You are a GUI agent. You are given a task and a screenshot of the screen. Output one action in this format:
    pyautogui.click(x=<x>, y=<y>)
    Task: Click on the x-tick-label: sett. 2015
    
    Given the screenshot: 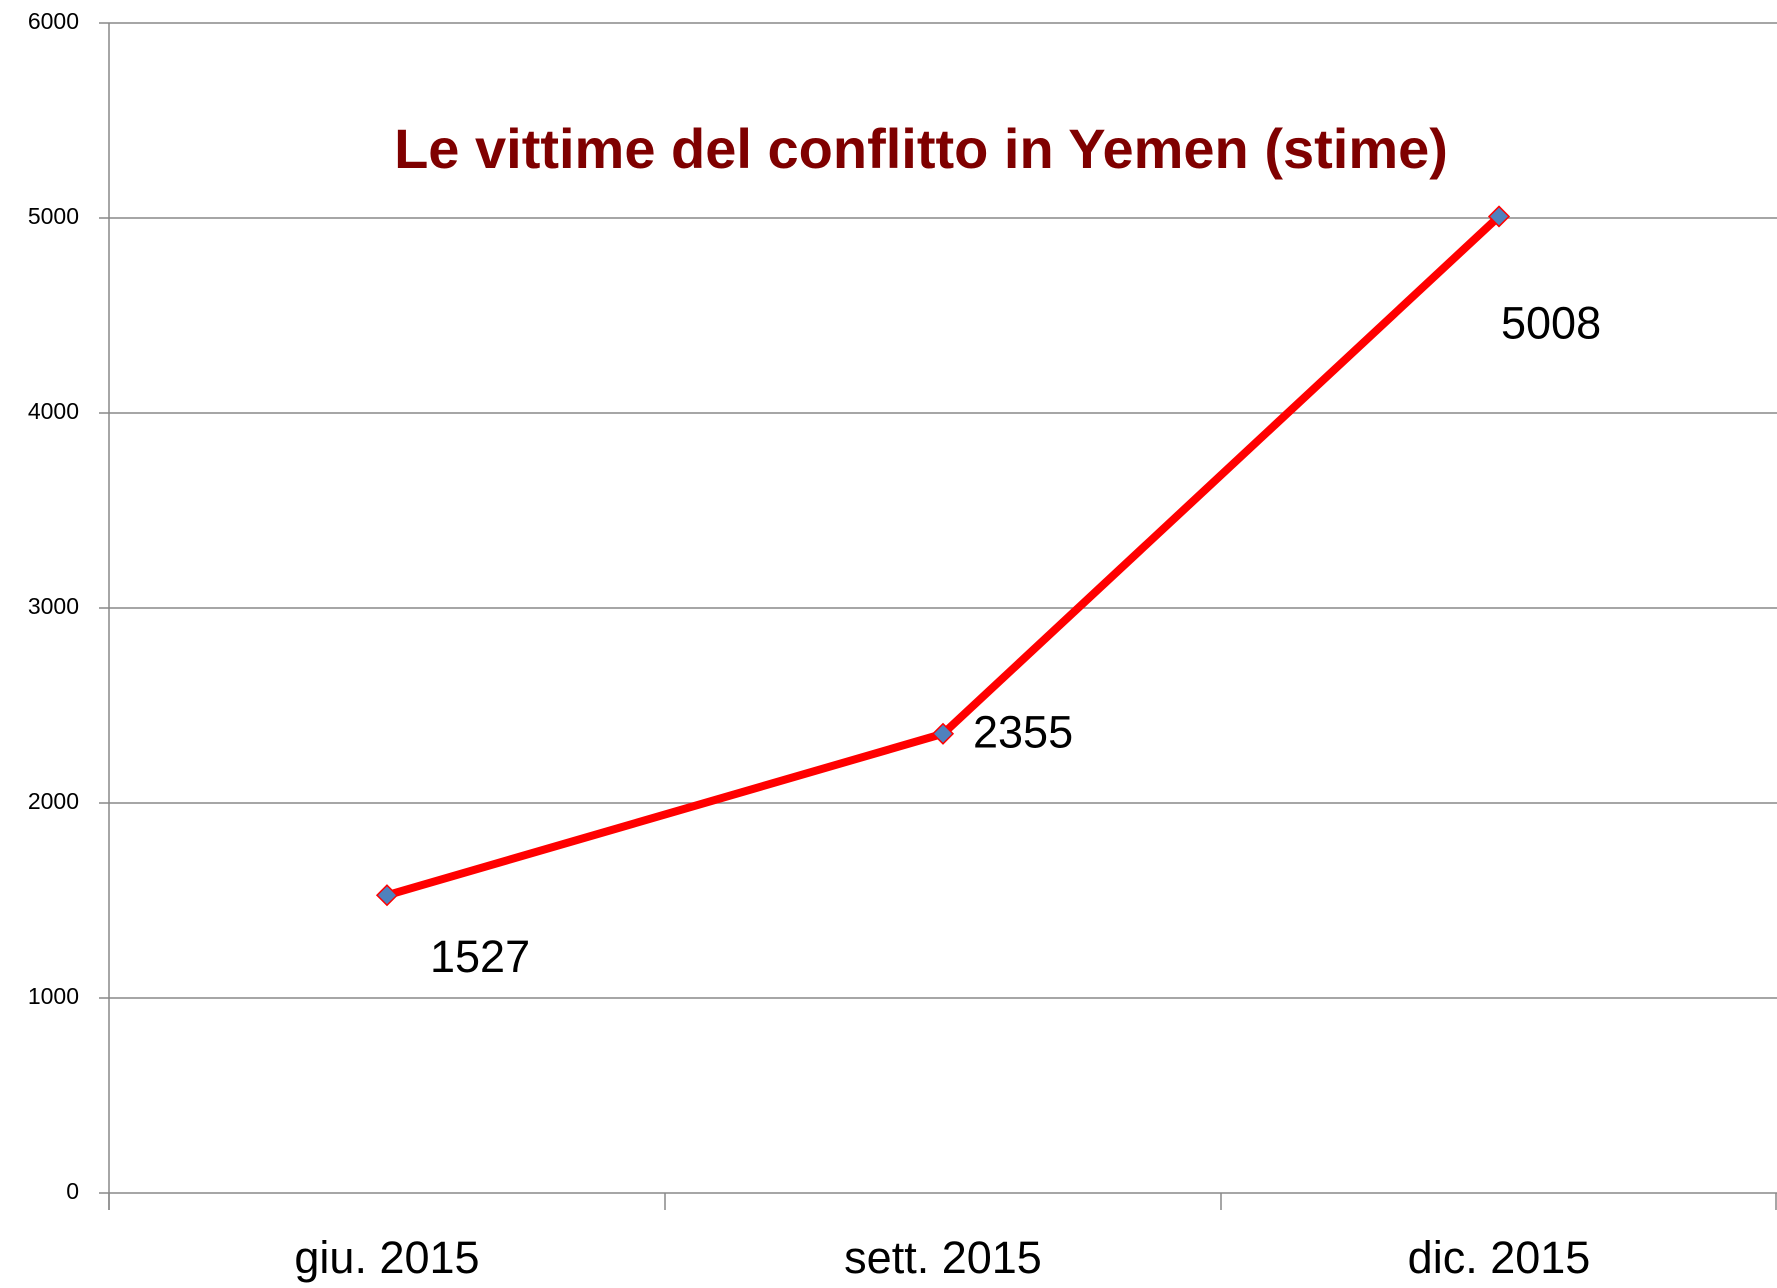 What is the action you would take?
    pyautogui.click(x=943, y=1257)
    